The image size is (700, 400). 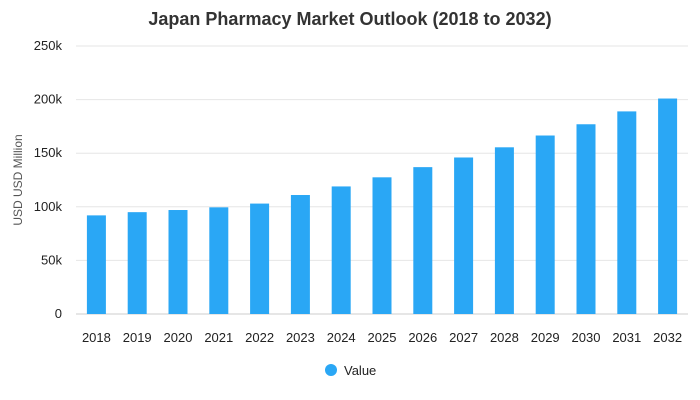 I want to click on x-tick-label: 2024, so click(x=341, y=337).